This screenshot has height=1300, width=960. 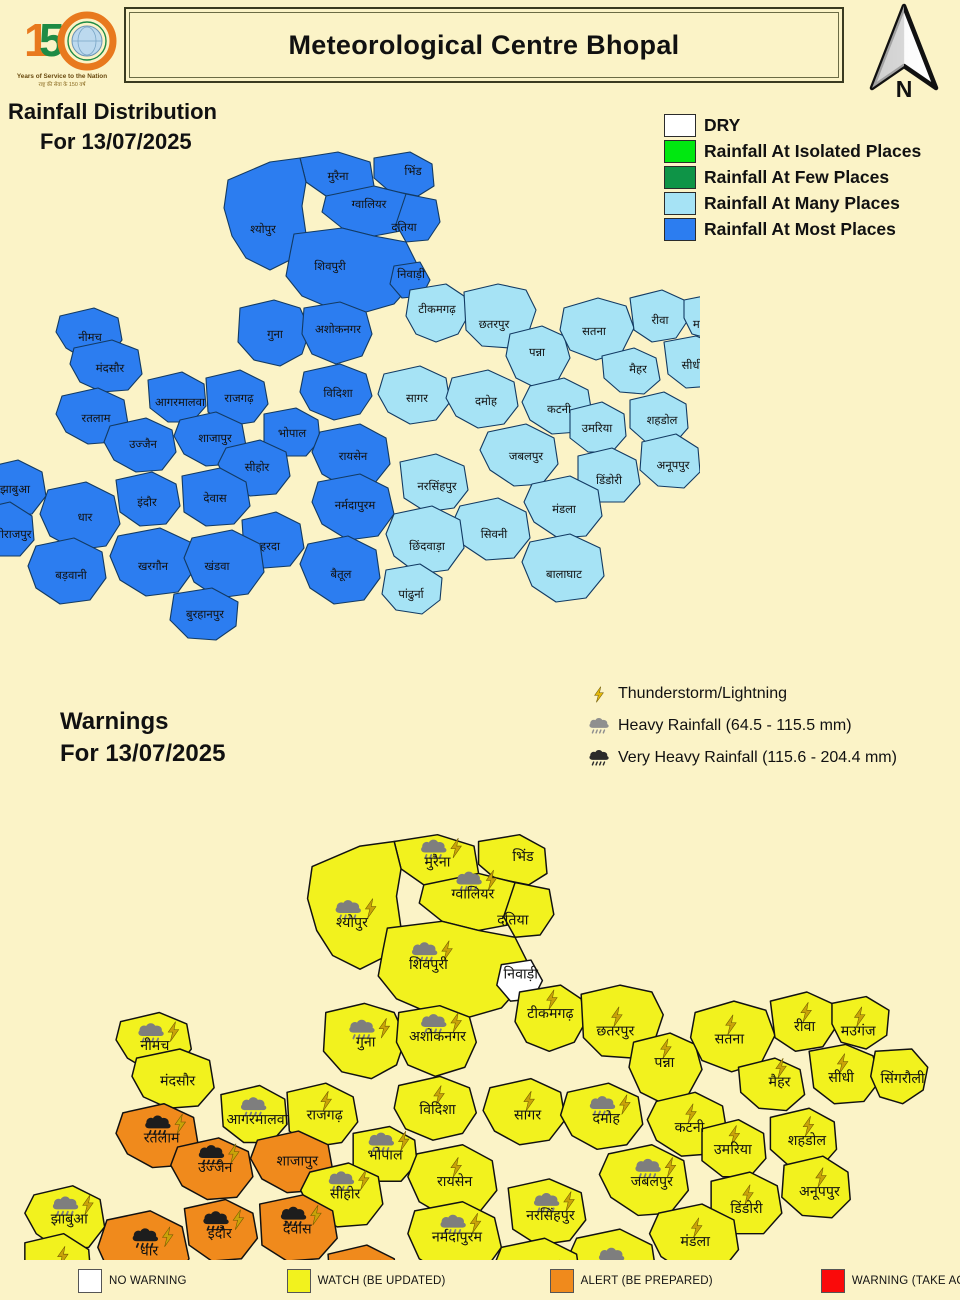 What do you see at coordinates (638, 369) in the screenshot?
I see `district-label: मैहर` at bounding box center [638, 369].